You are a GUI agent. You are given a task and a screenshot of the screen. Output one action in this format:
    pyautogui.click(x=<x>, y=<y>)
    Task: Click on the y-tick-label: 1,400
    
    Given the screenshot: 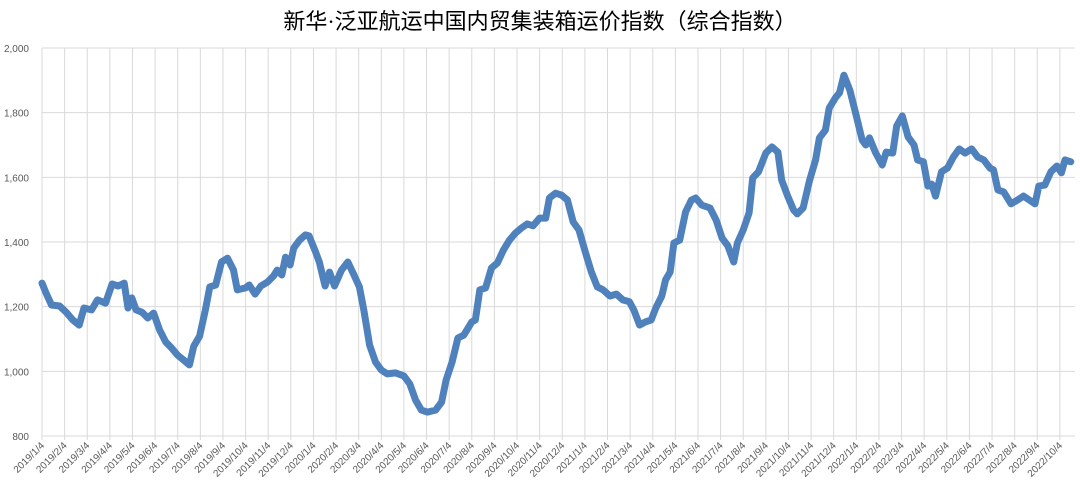 What is the action you would take?
    pyautogui.click(x=16, y=243)
    